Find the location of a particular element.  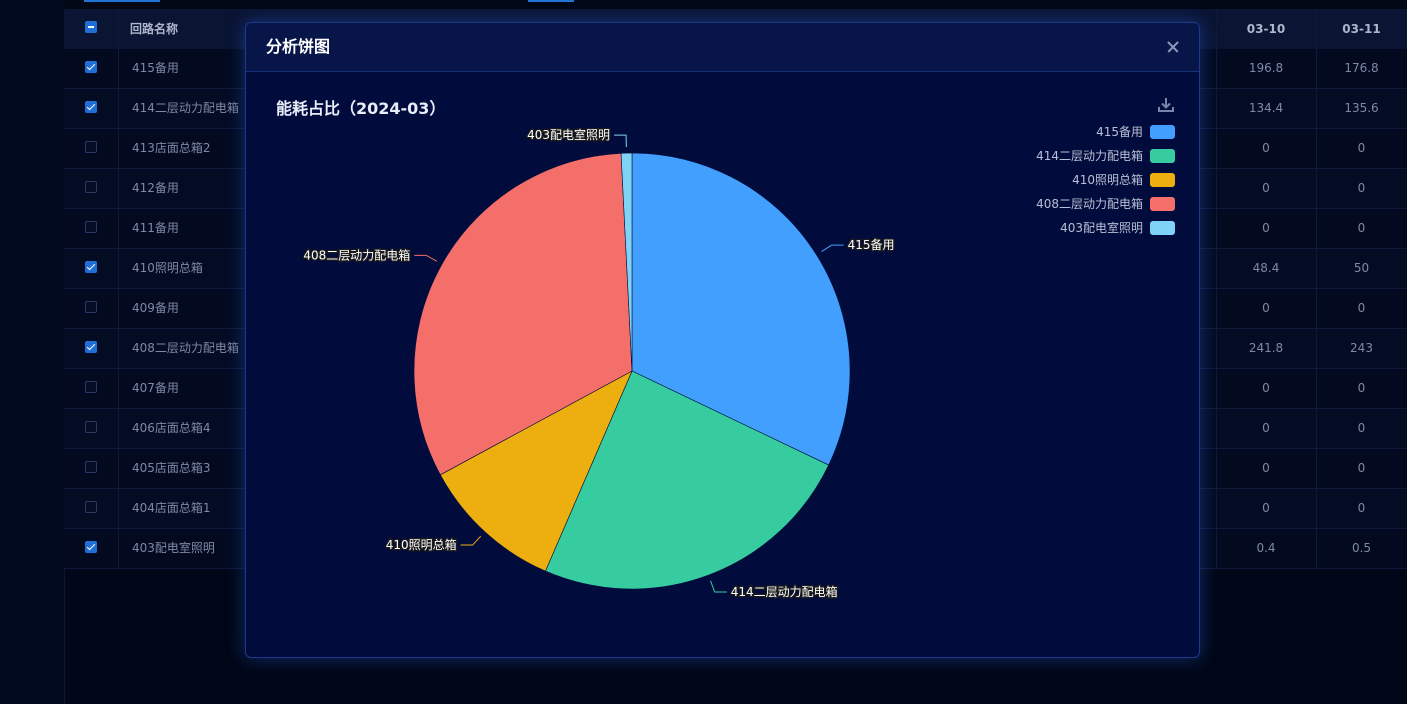

row-name: 406店面总箱4 is located at coordinates (171, 428).